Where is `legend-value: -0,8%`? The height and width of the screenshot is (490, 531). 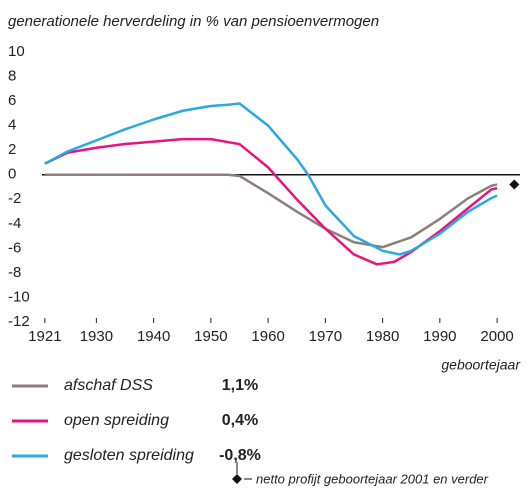 legend-value: -0,8% is located at coordinates (240, 455).